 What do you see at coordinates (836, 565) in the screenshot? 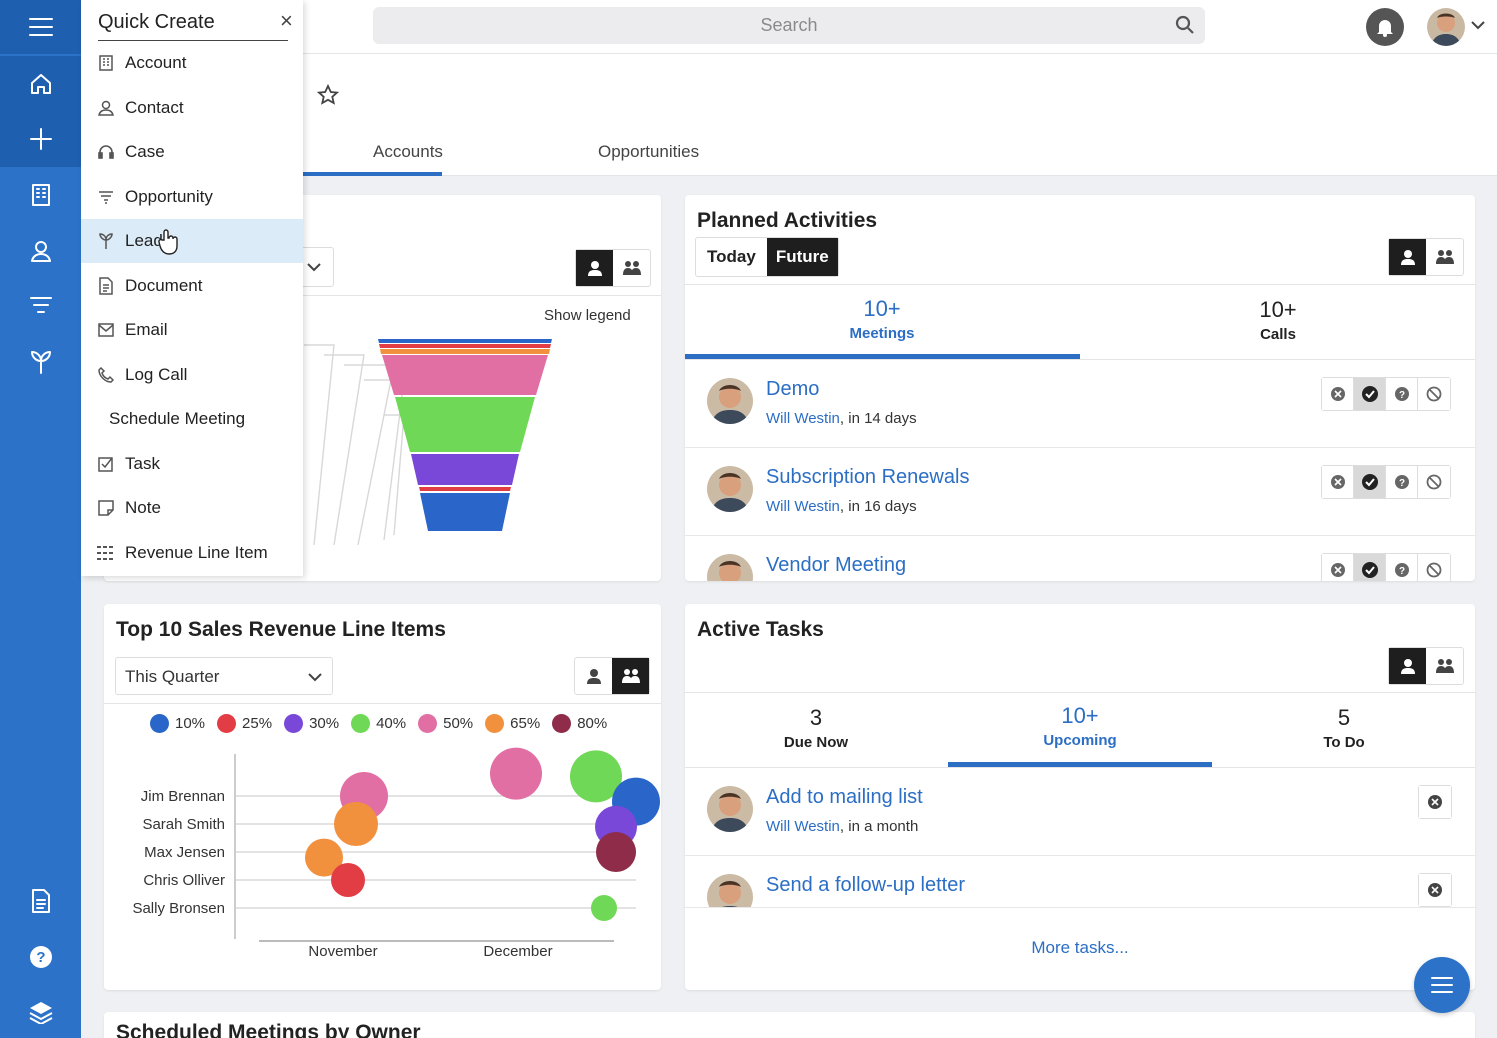
I see `activity-title: Vendor Meeting` at bounding box center [836, 565].